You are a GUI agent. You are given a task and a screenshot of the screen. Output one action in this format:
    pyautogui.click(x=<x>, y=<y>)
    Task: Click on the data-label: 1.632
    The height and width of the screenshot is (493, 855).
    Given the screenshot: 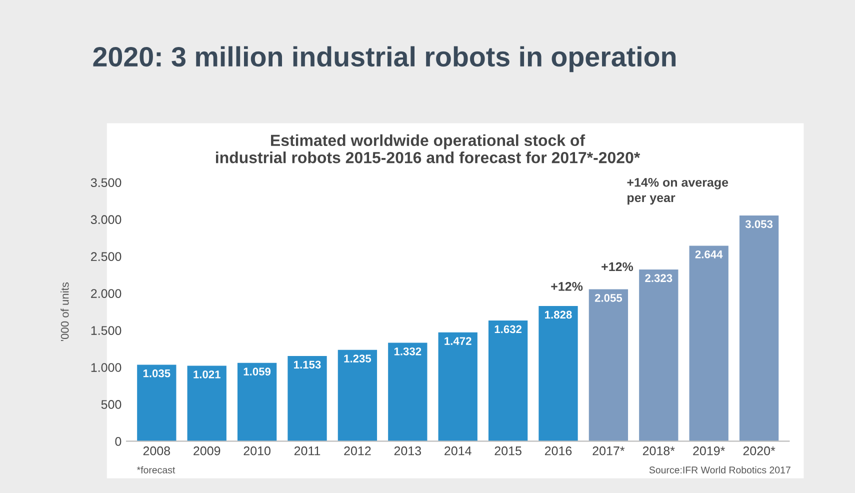 What is the action you would take?
    pyautogui.click(x=508, y=329)
    